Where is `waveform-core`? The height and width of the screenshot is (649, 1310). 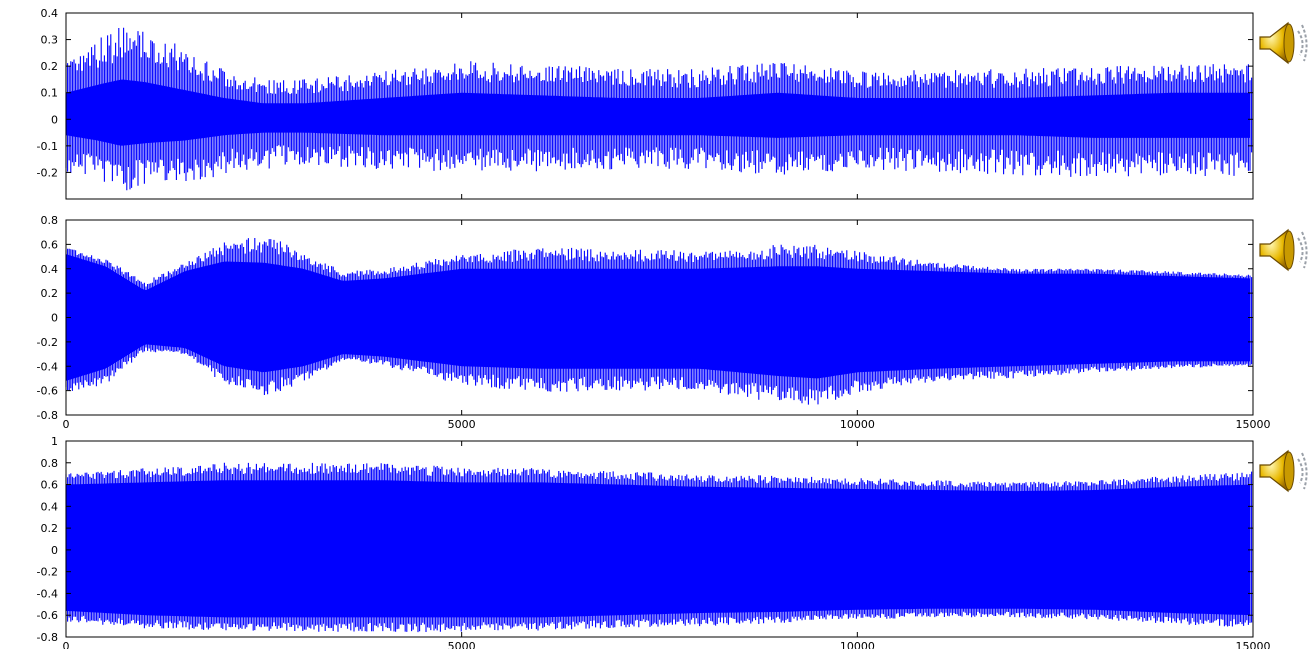
waveform-core is located at coordinates (658, 112).